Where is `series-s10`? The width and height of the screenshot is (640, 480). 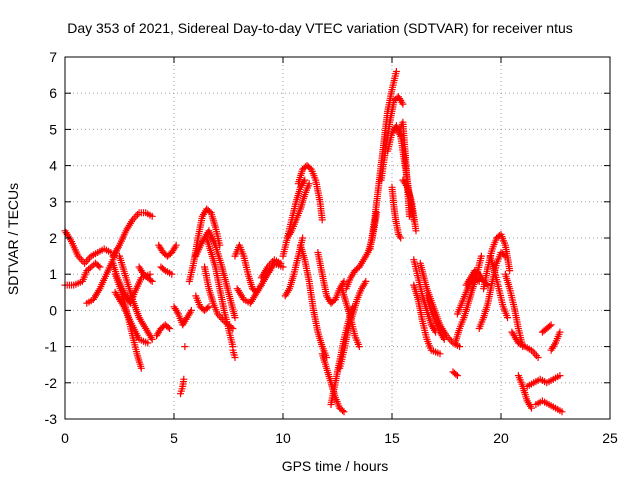 series-s10 is located at coordinates (163, 330).